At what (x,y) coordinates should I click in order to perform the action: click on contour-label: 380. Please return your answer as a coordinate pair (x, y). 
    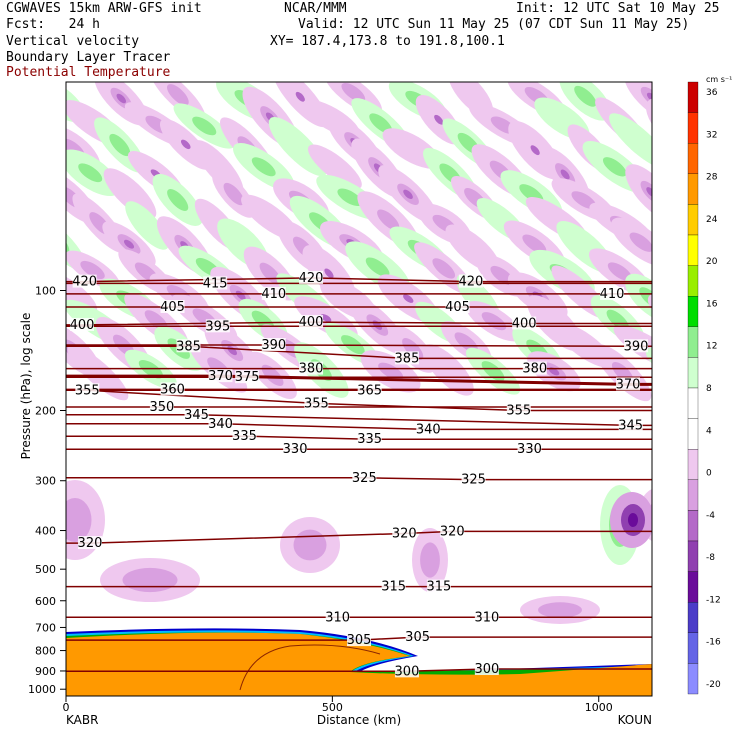
    Looking at the image, I should click on (311, 369).